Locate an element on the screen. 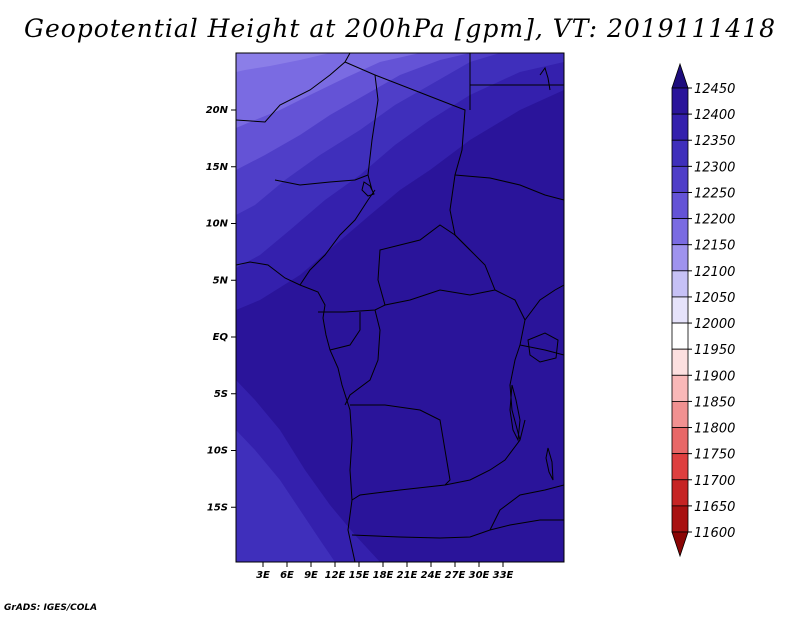  lake-malawi is located at coordinates (549, 464).